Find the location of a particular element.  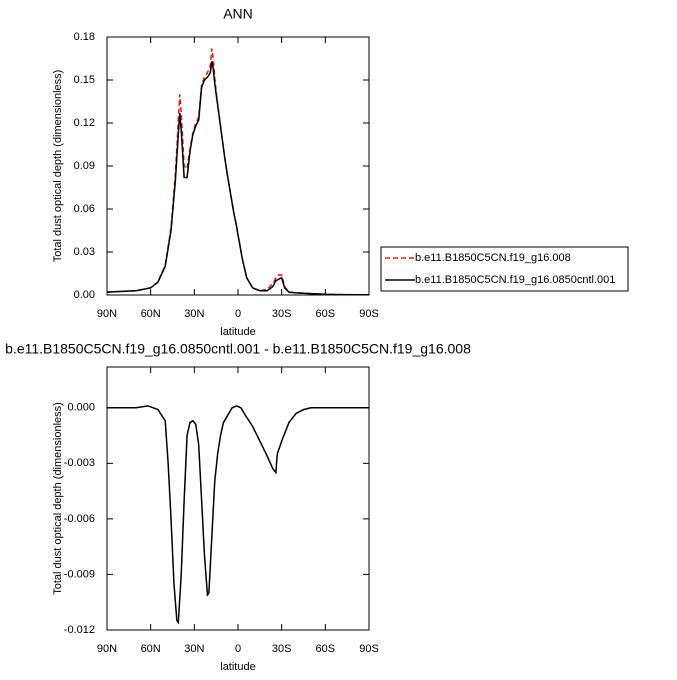

legend-box is located at coordinates (504, 269).